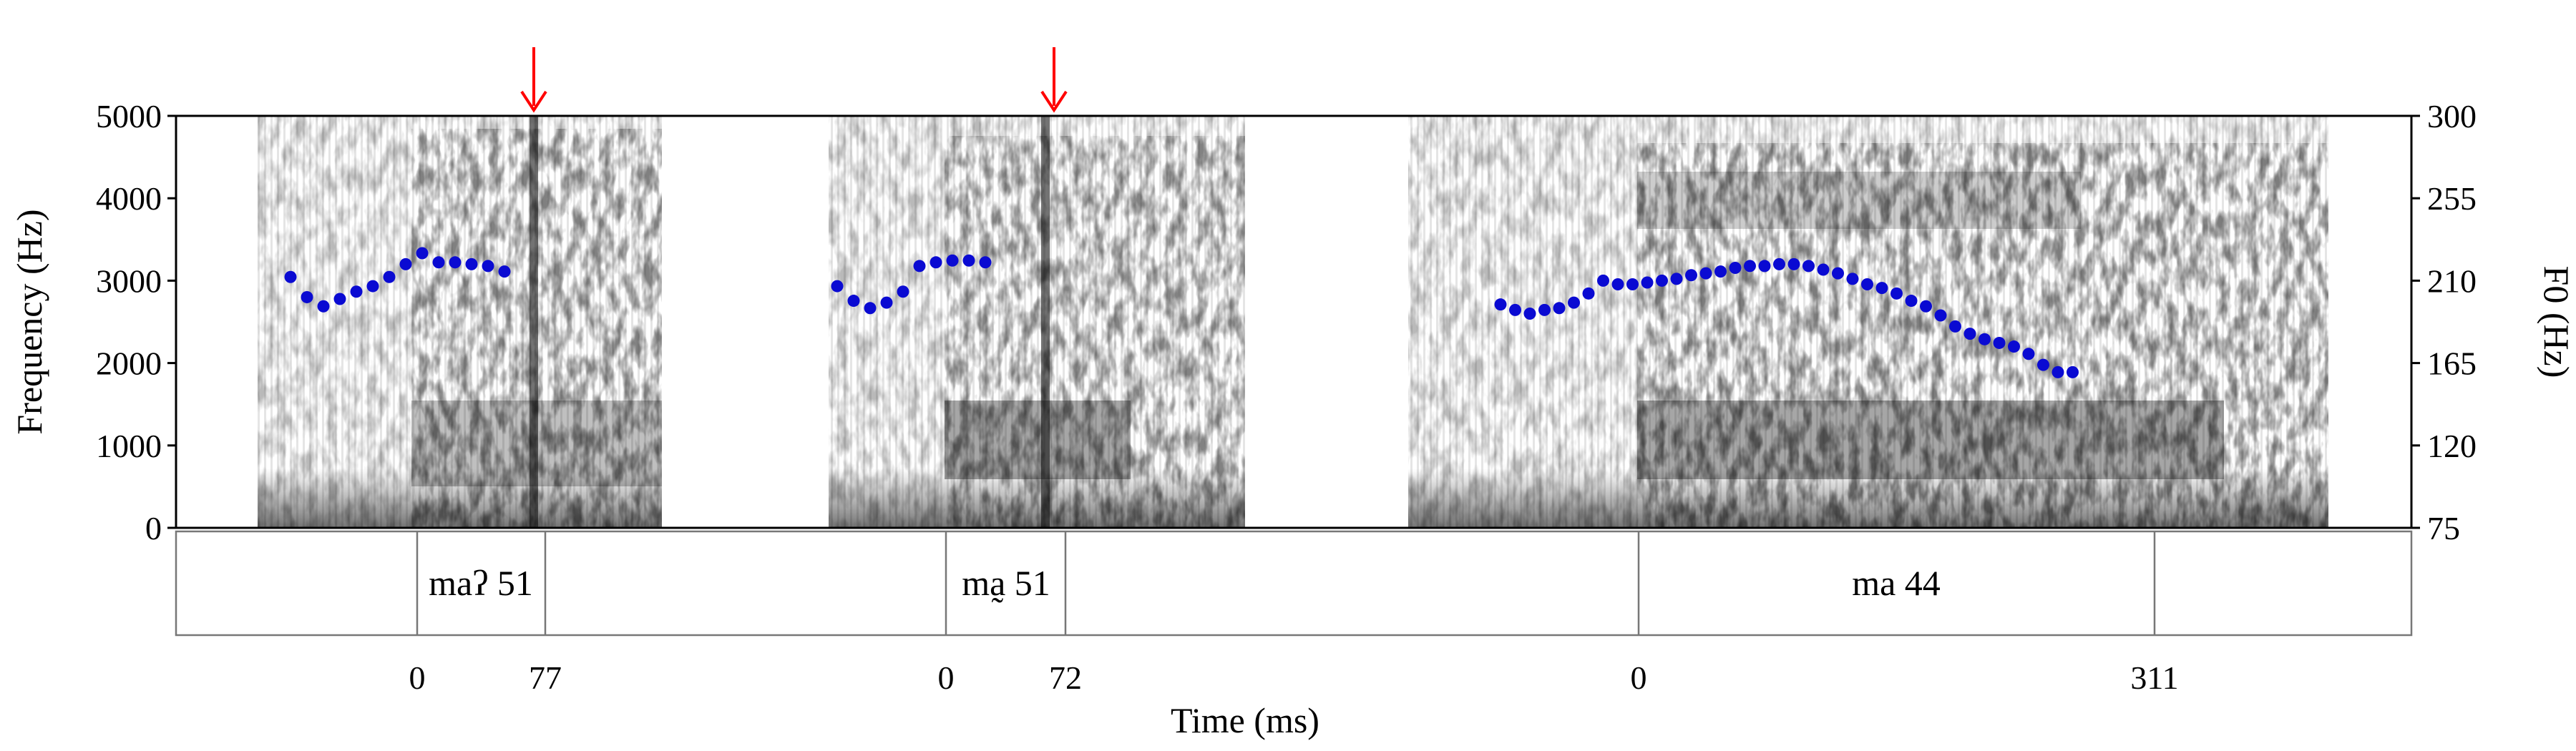 Image resolution: width=2576 pixels, height=751 pixels. Describe the element at coordinates (794, 80) in the screenshot. I see `arrow-markers` at that location.